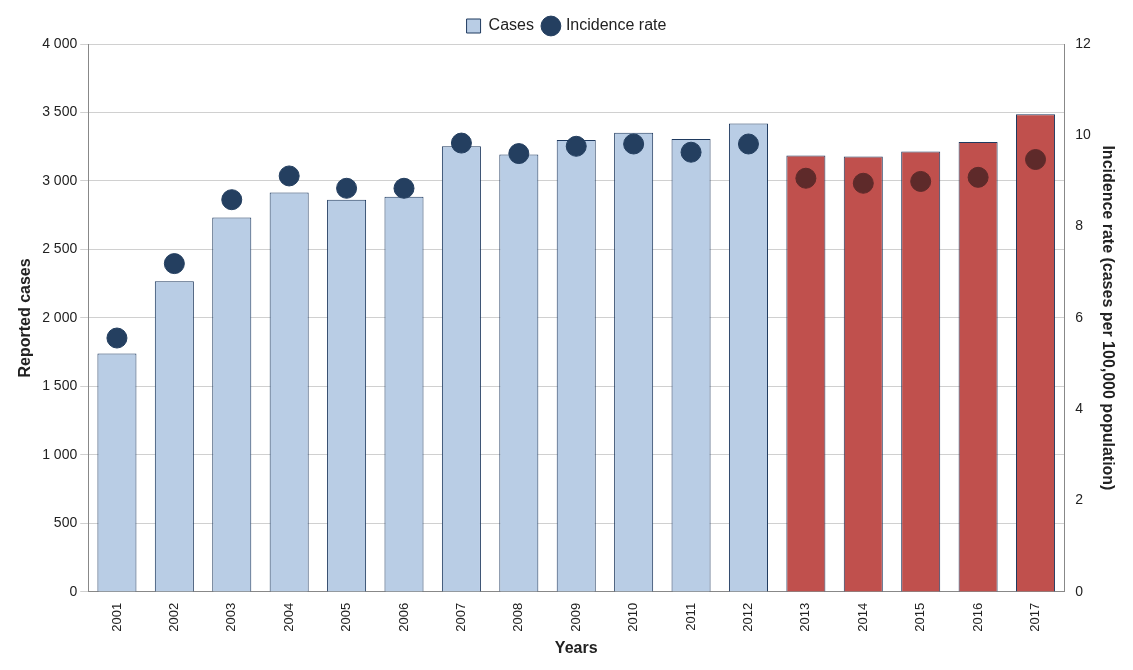 Image resolution: width=1133 pixels, height=670 pixels. I want to click on legend-label: Incidence rate, so click(616, 25).